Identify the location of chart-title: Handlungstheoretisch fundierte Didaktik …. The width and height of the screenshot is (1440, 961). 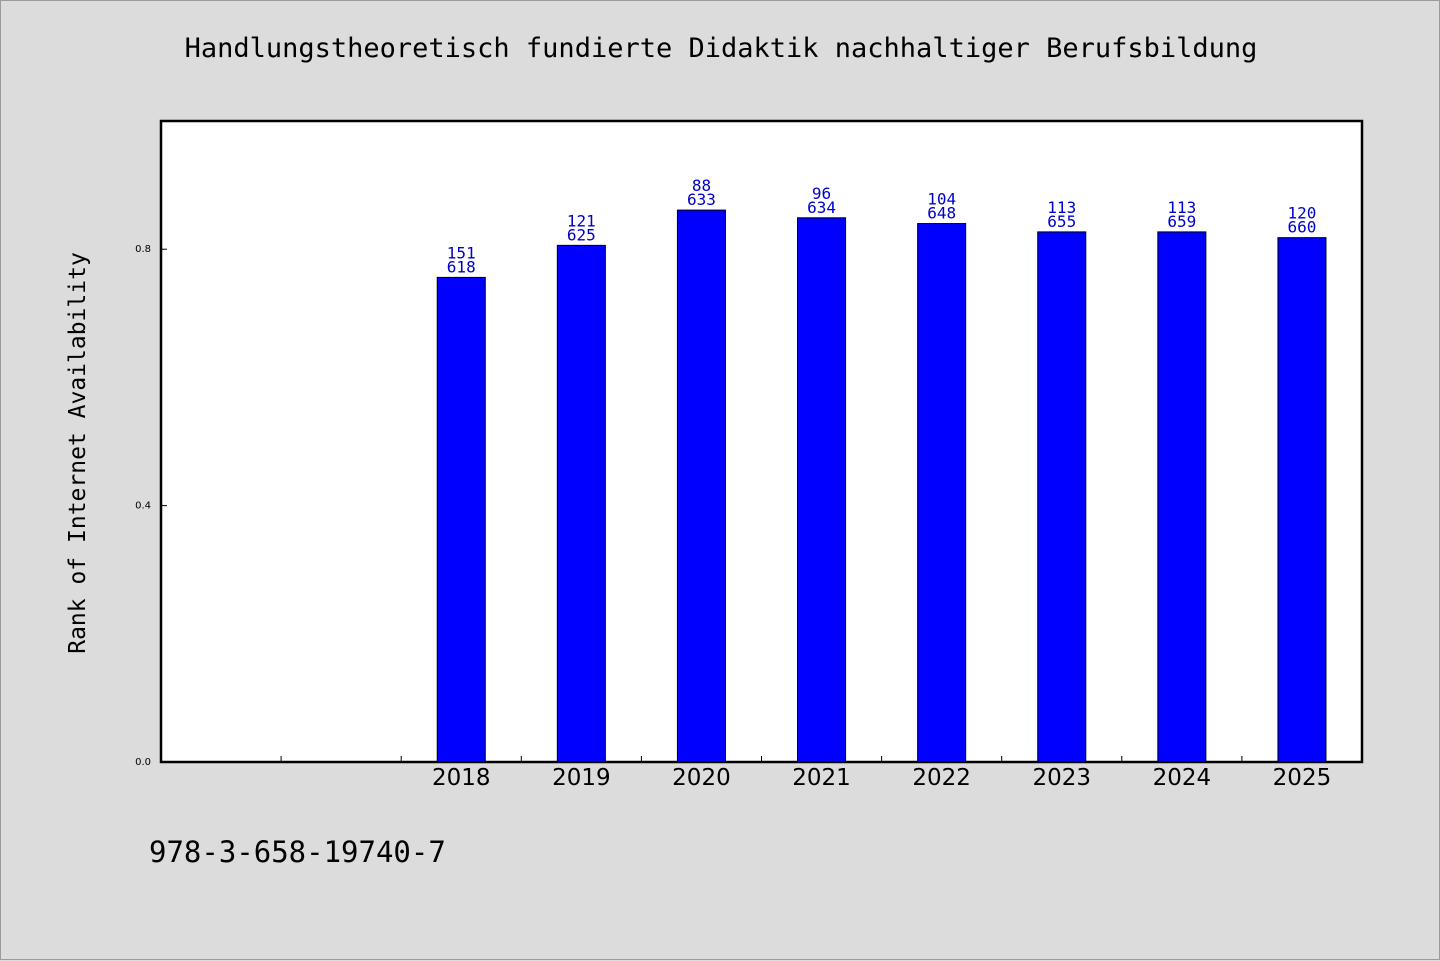
(721, 48).